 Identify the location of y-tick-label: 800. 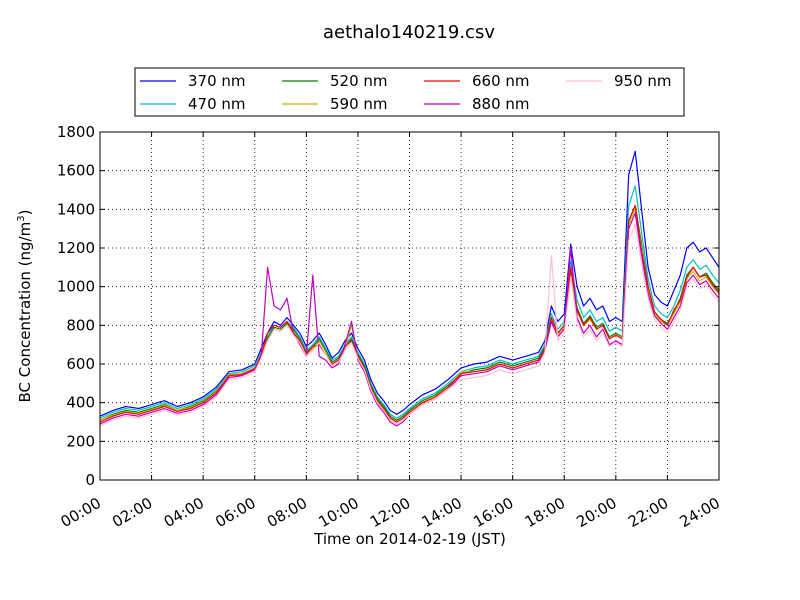
(80, 325).